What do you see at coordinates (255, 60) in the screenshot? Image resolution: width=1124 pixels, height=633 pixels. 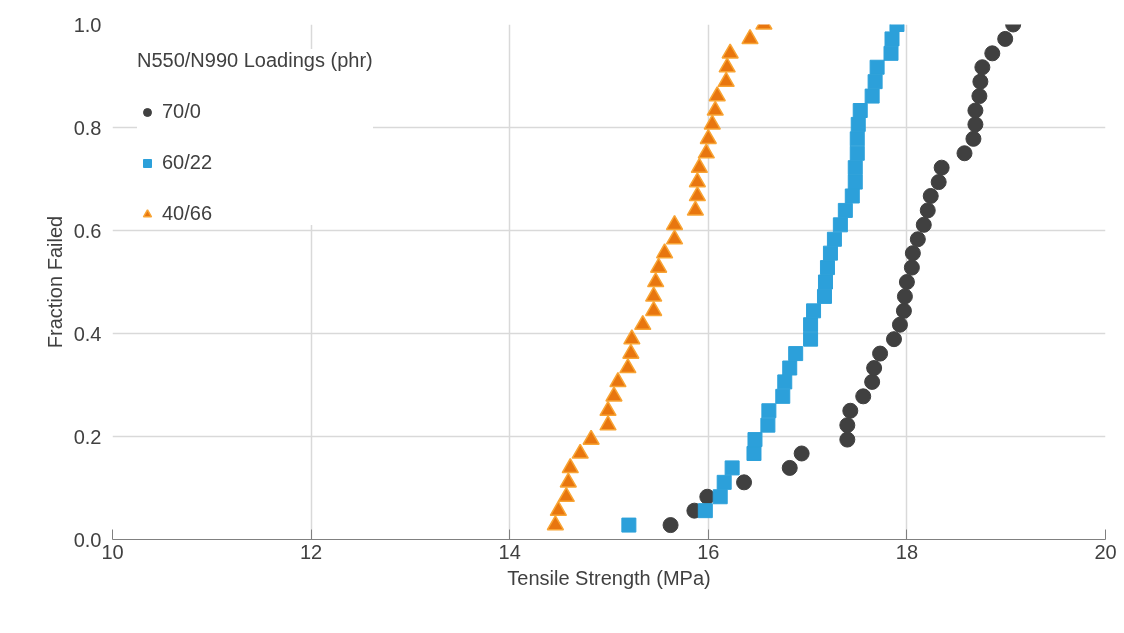 I see `legend-title: N550/N990 Loadings (phr)` at bounding box center [255, 60].